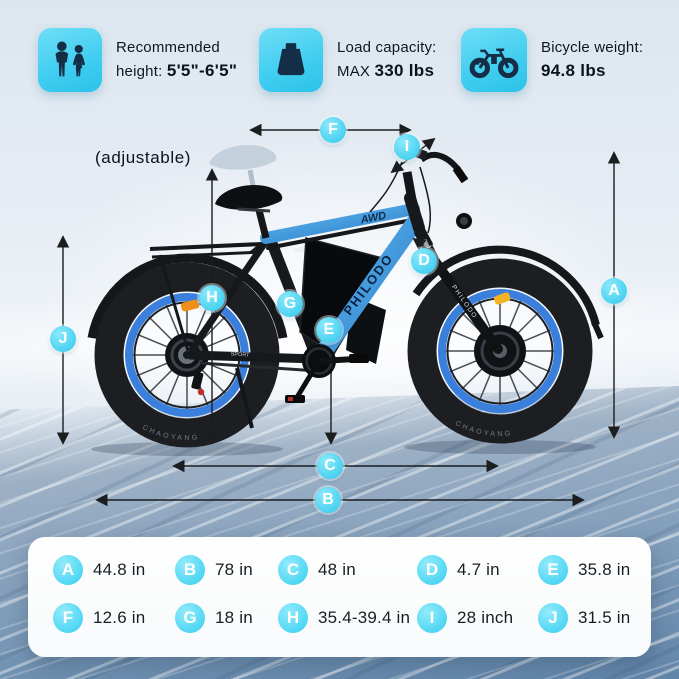 This screenshot has height=679, width=679. What do you see at coordinates (373, 218) in the screenshot?
I see `toptube-brand: AWD` at bounding box center [373, 218].